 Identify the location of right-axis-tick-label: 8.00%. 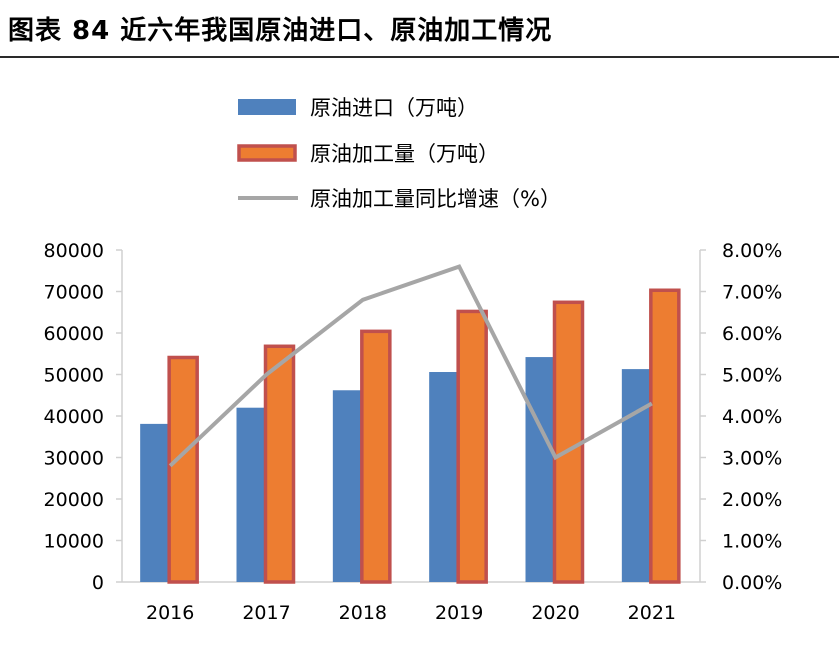
(752, 251).